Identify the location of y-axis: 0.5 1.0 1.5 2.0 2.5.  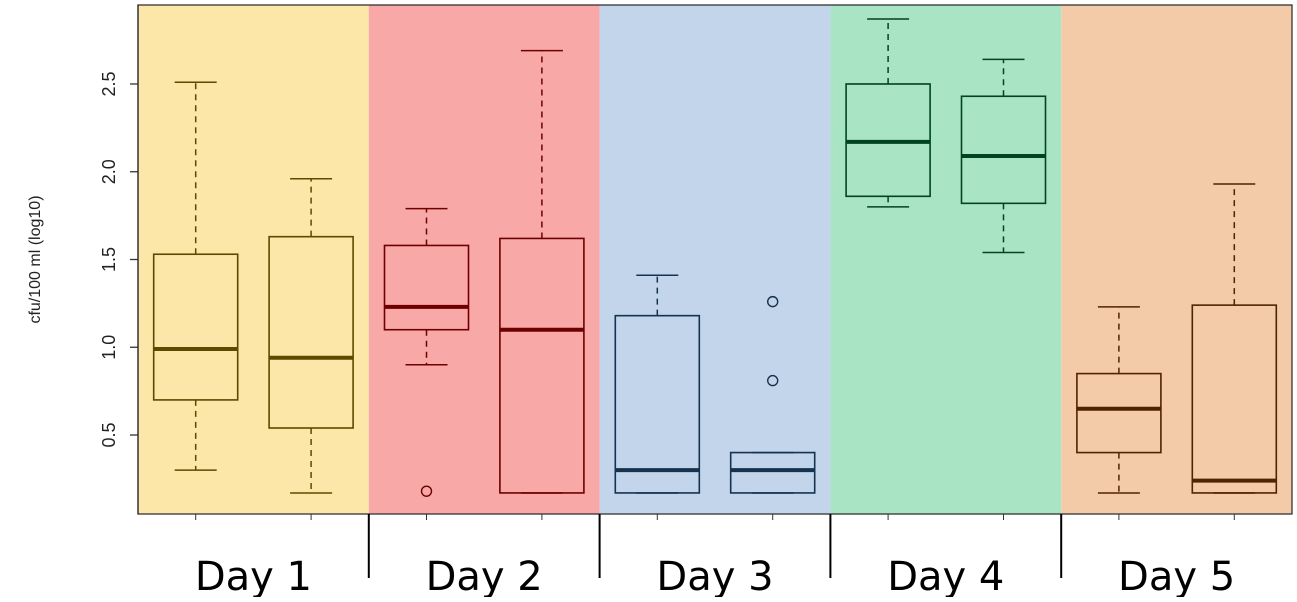
(119, 259).